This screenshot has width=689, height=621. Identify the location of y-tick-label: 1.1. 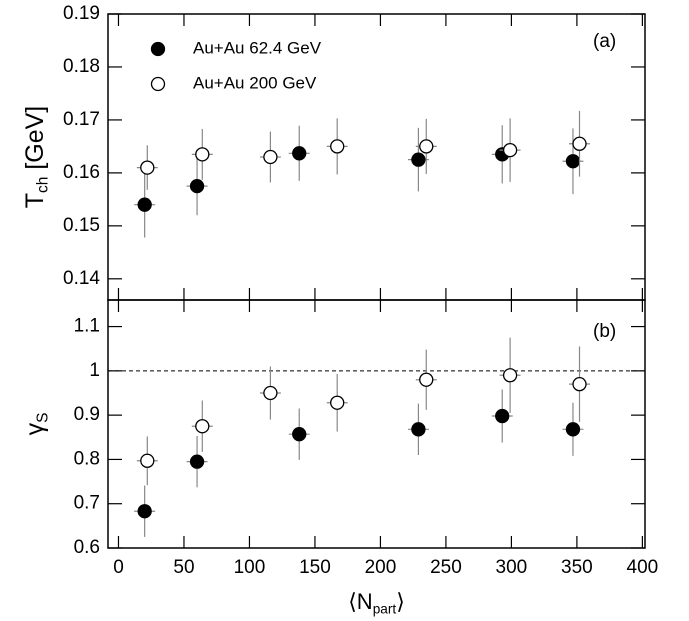
(87, 326).